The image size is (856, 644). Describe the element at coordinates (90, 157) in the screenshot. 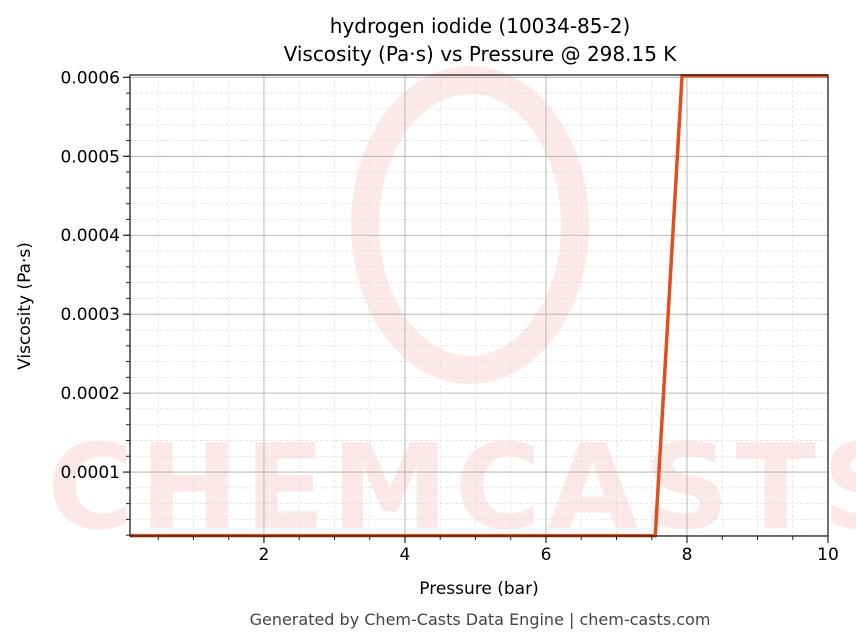

I see `y-tick-label: 0.0005` at that location.